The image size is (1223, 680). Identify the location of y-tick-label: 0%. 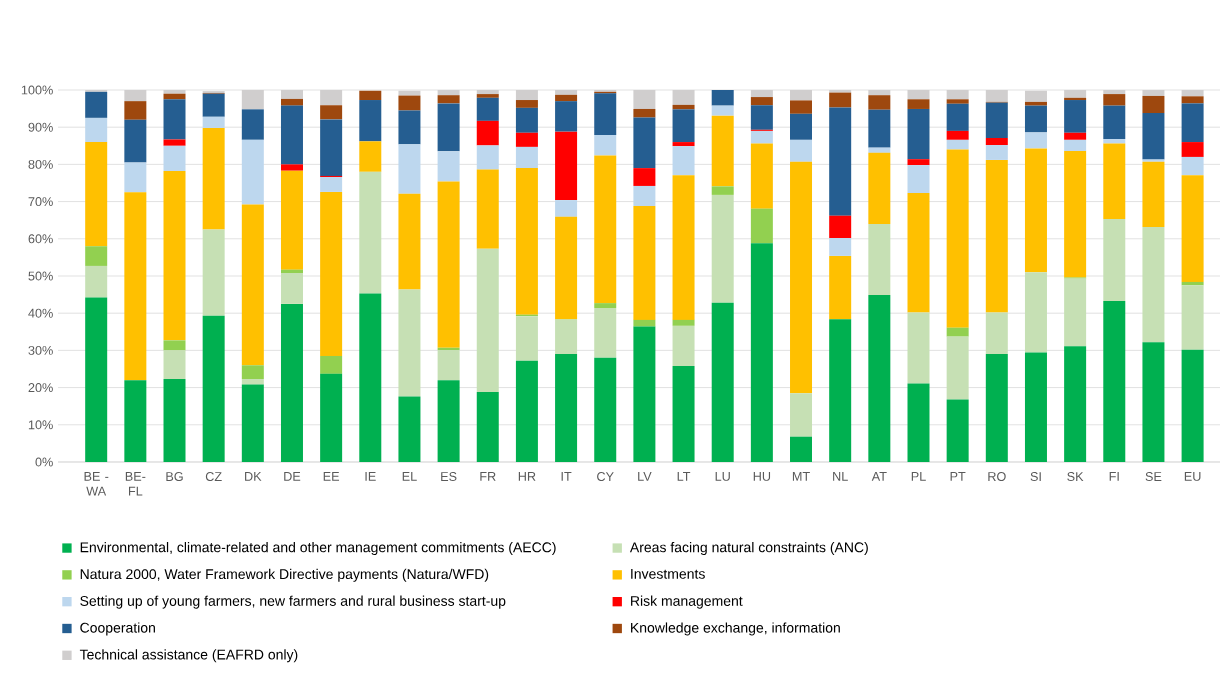
(44, 462).